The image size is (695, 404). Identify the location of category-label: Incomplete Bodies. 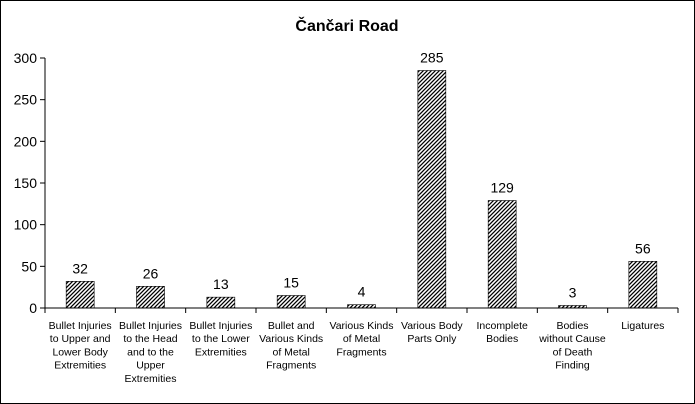
(502, 332).